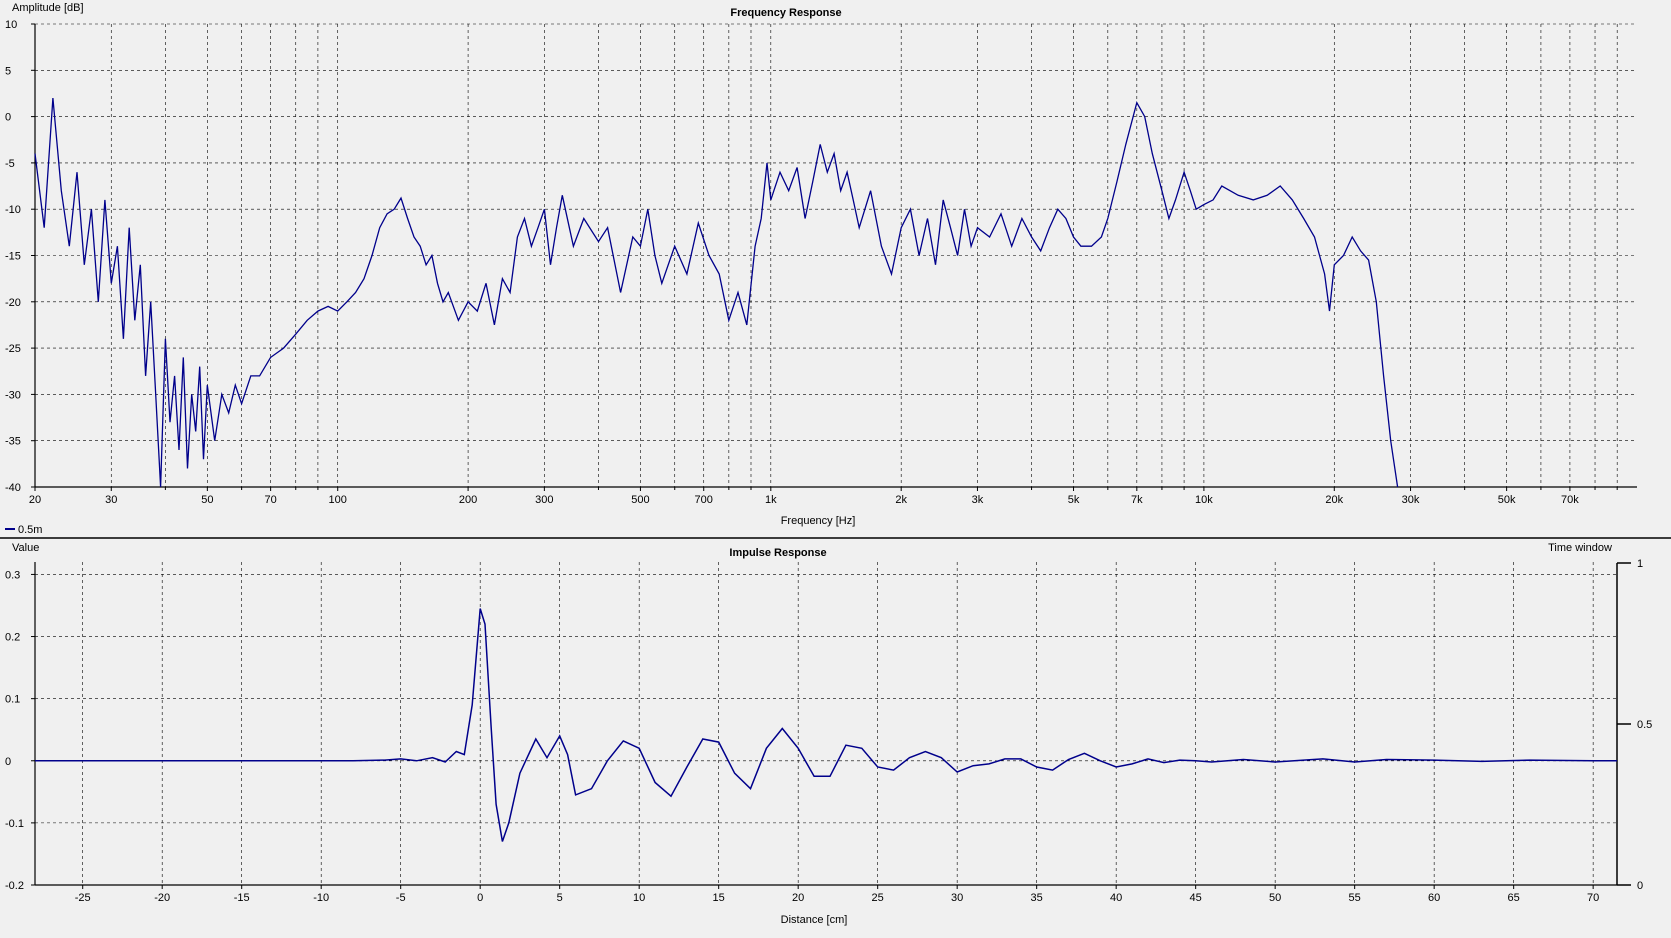  What do you see at coordinates (13, 349) in the screenshot?
I see `y-tick-label: -25` at bounding box center [13, 349].